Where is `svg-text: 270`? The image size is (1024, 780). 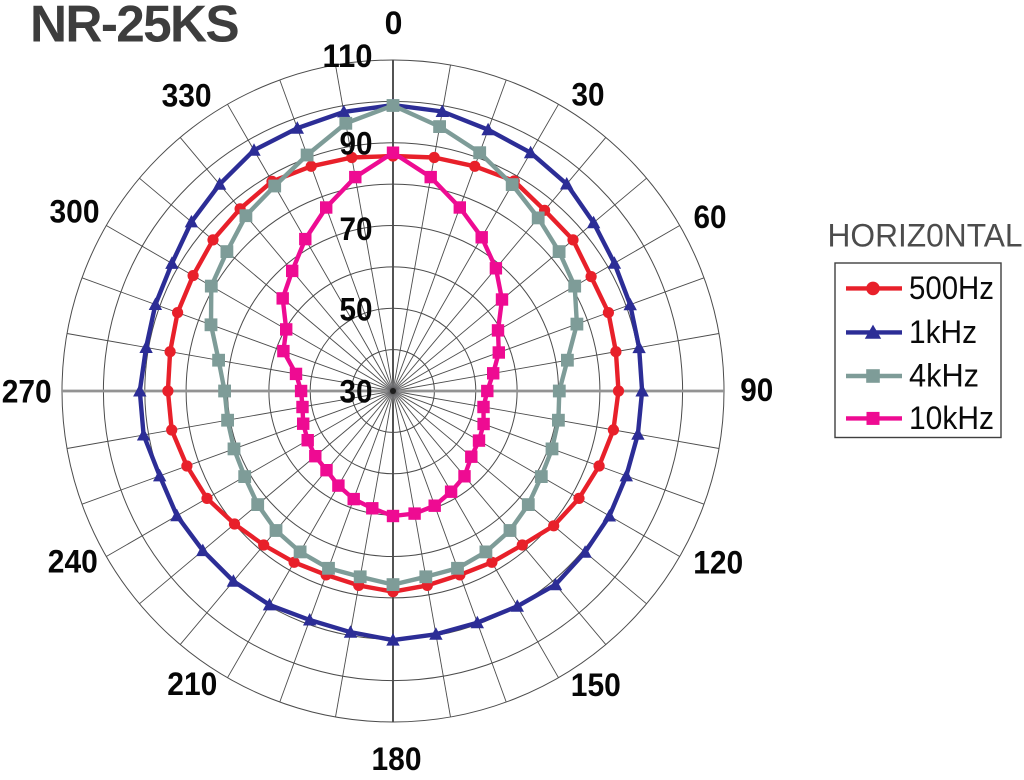
svg-text: 270 is located at coordinates (27, 392).